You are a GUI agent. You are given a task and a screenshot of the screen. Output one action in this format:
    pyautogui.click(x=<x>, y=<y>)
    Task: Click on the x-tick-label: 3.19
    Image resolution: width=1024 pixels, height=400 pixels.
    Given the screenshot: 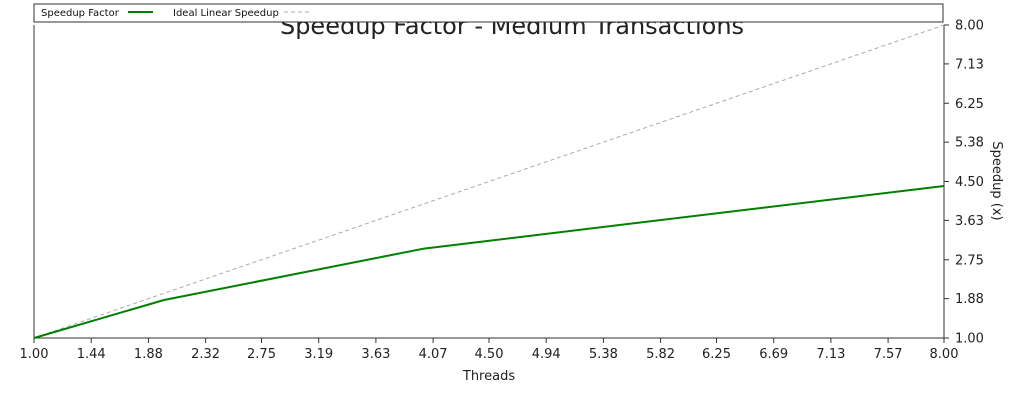 What is the action you would take?
    pyautogui.click(x=318, y=354)
    